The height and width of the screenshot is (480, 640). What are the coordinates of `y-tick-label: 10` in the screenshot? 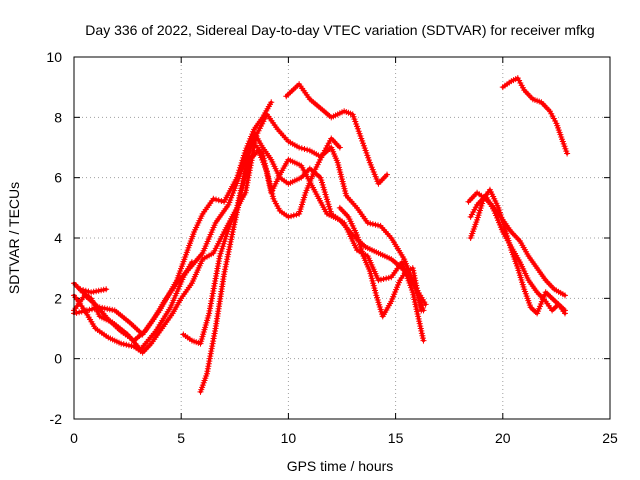 It's located at (54, 57).